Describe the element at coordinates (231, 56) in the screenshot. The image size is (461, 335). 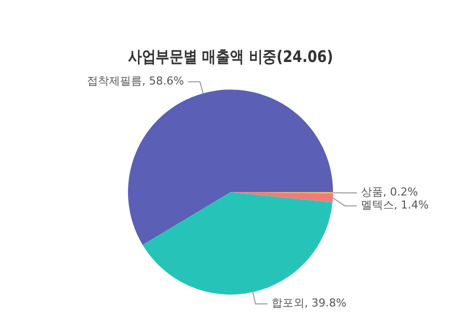
I see `chart-title: 사업부문별 매출액 비중(24.06)` at that location.